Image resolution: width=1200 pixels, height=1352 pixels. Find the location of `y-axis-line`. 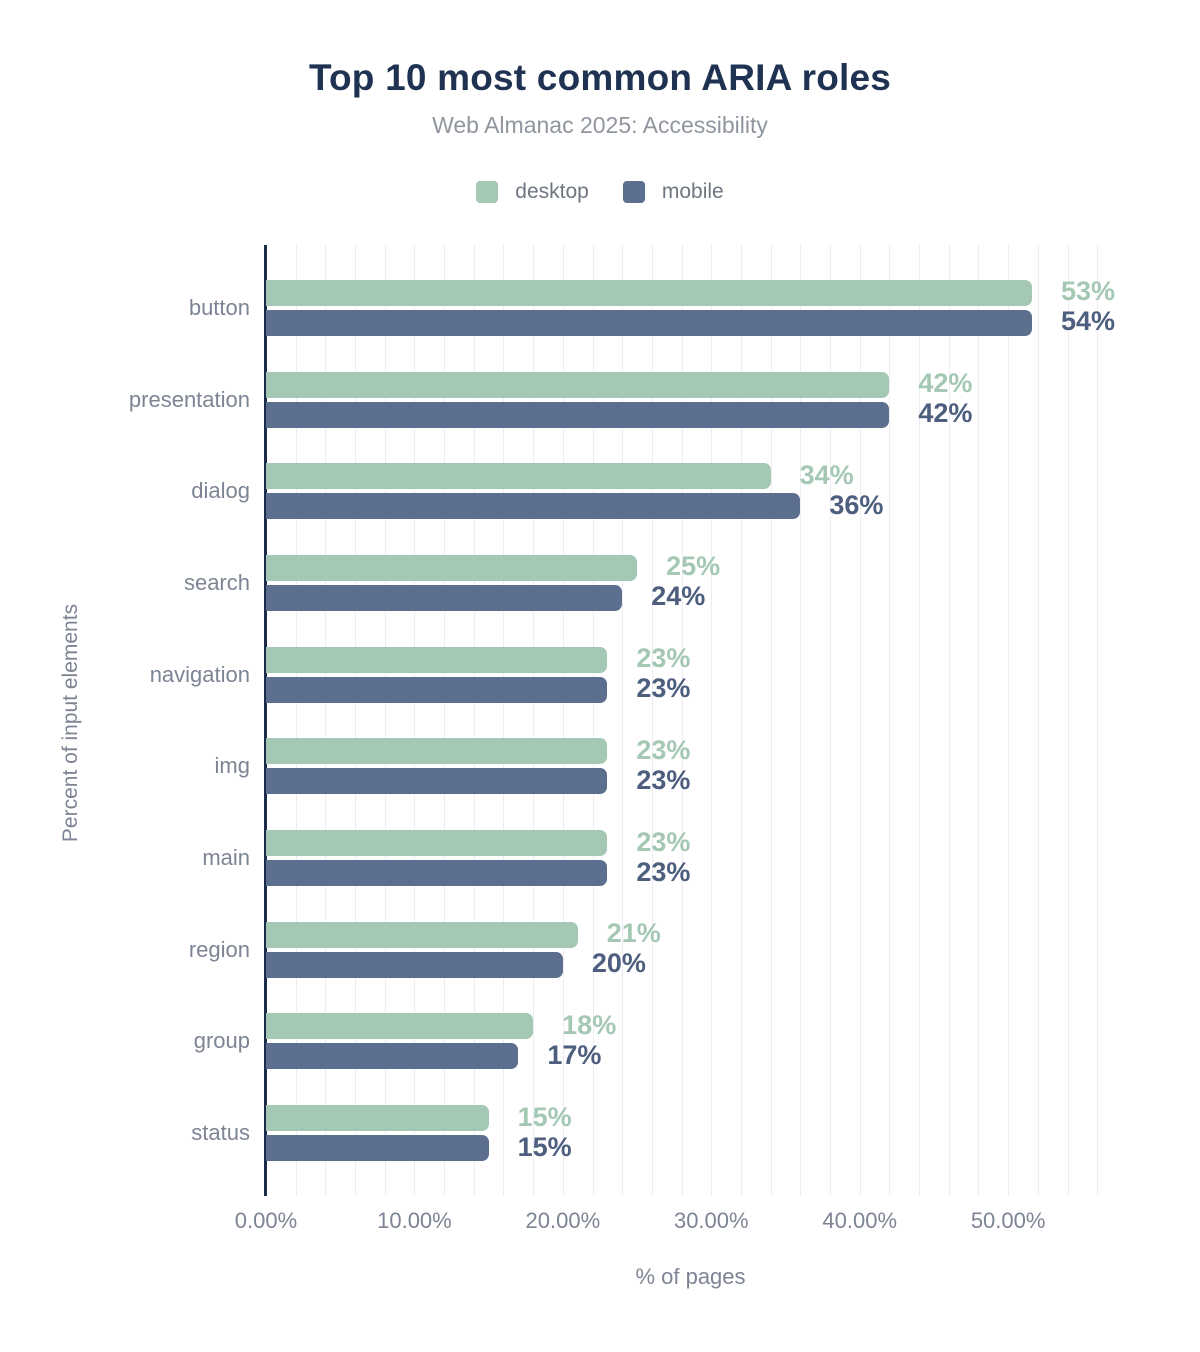

y-axis-line is located at coordinates (265, 720).